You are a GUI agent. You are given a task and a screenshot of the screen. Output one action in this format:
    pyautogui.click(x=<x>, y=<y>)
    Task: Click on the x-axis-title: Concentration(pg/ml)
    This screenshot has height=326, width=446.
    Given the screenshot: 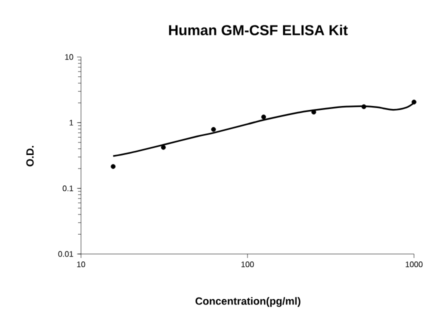 What is the action you would take?
    pyautogui.click(x=248, y=302)
    